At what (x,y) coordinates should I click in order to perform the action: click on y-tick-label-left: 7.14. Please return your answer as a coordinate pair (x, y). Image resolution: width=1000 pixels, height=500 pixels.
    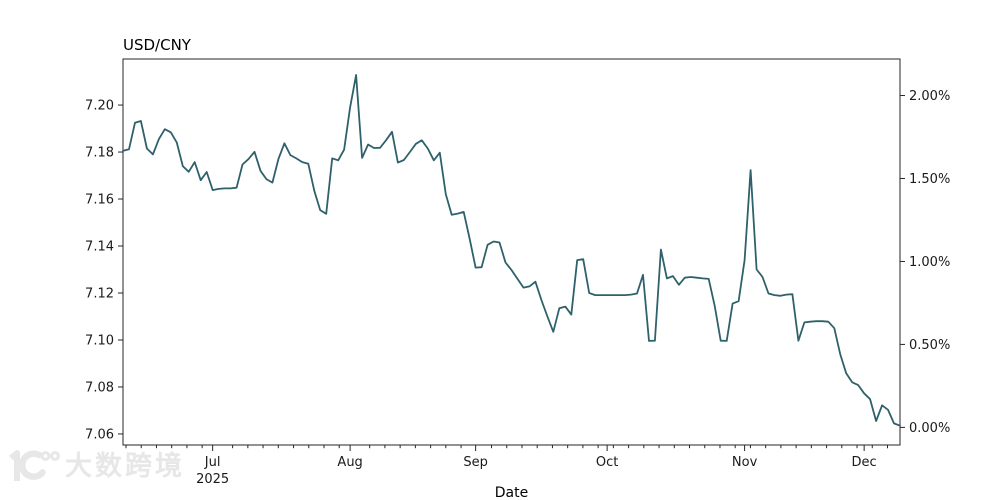
    Looking at the image, I should click on (99, 247).